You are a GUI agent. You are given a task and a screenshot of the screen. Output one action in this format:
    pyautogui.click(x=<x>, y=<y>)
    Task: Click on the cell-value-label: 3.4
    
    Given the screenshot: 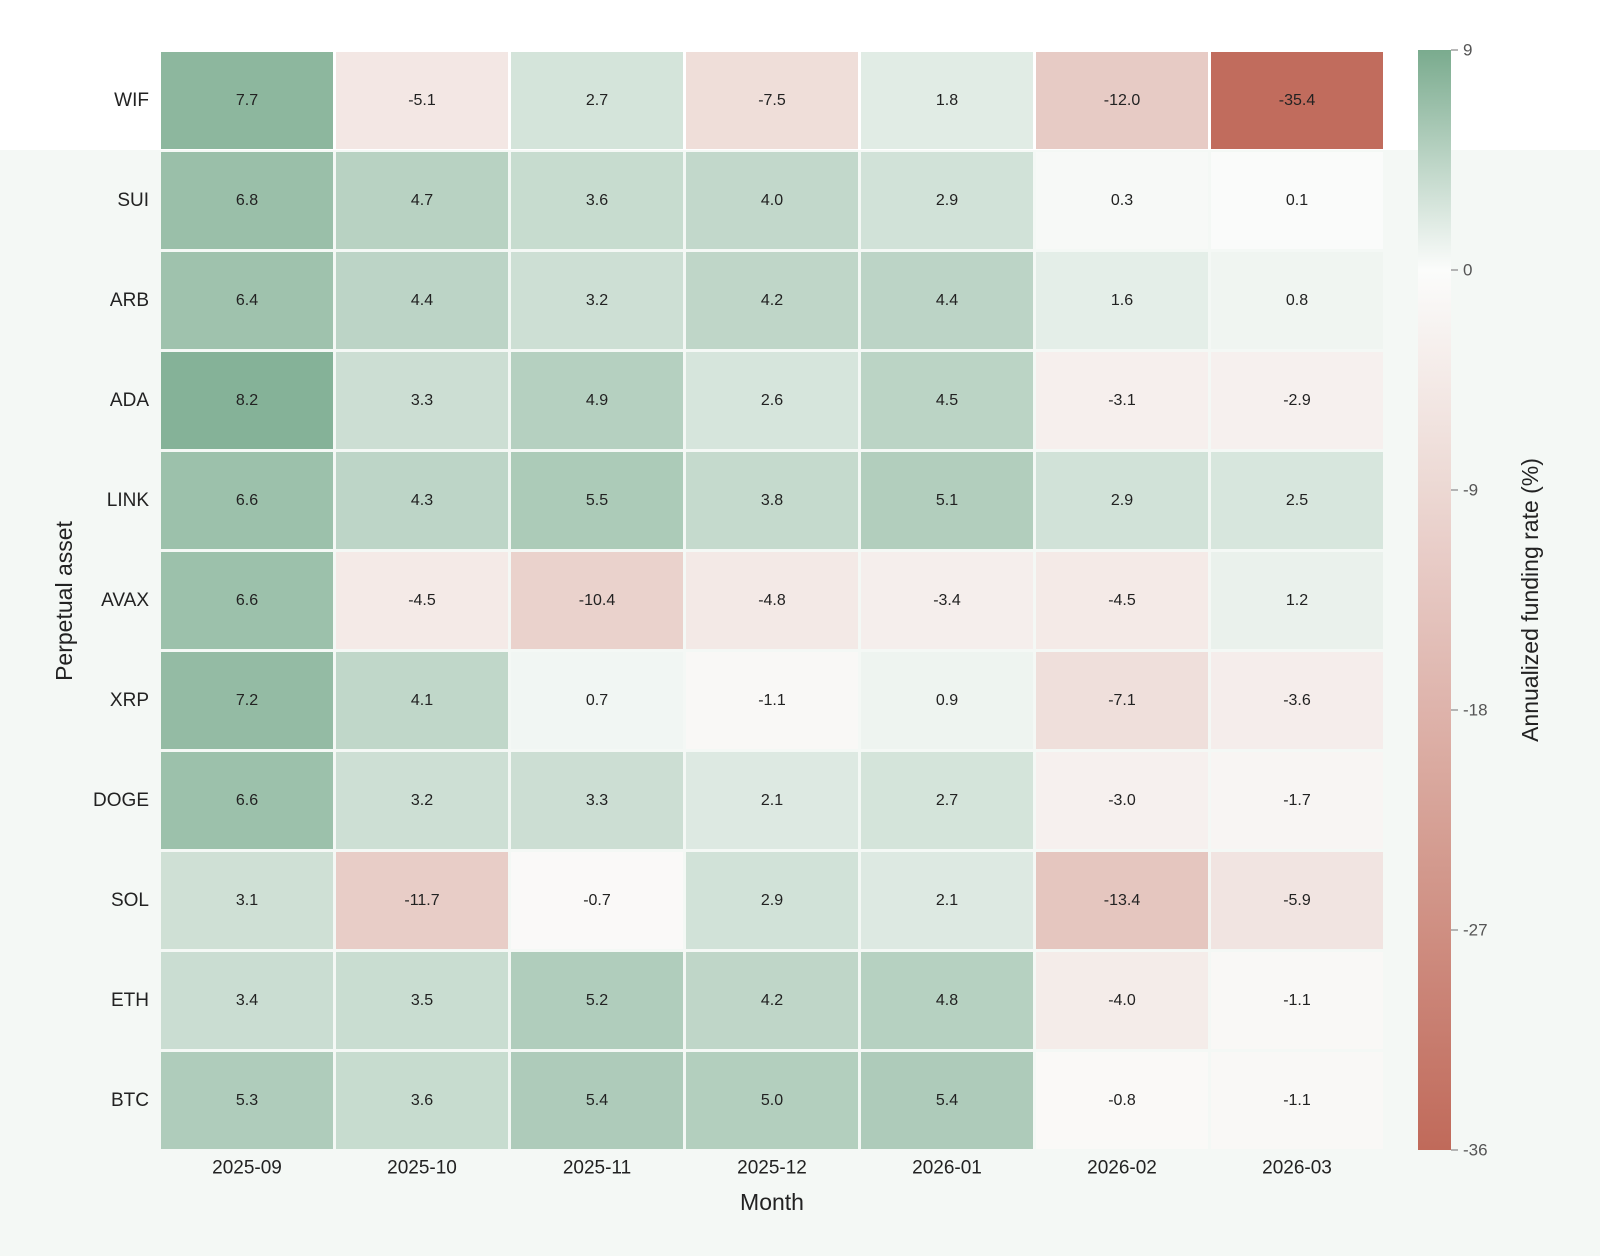 What is the action you would take?
    pyautogui.click(x=247, y=1000)
    